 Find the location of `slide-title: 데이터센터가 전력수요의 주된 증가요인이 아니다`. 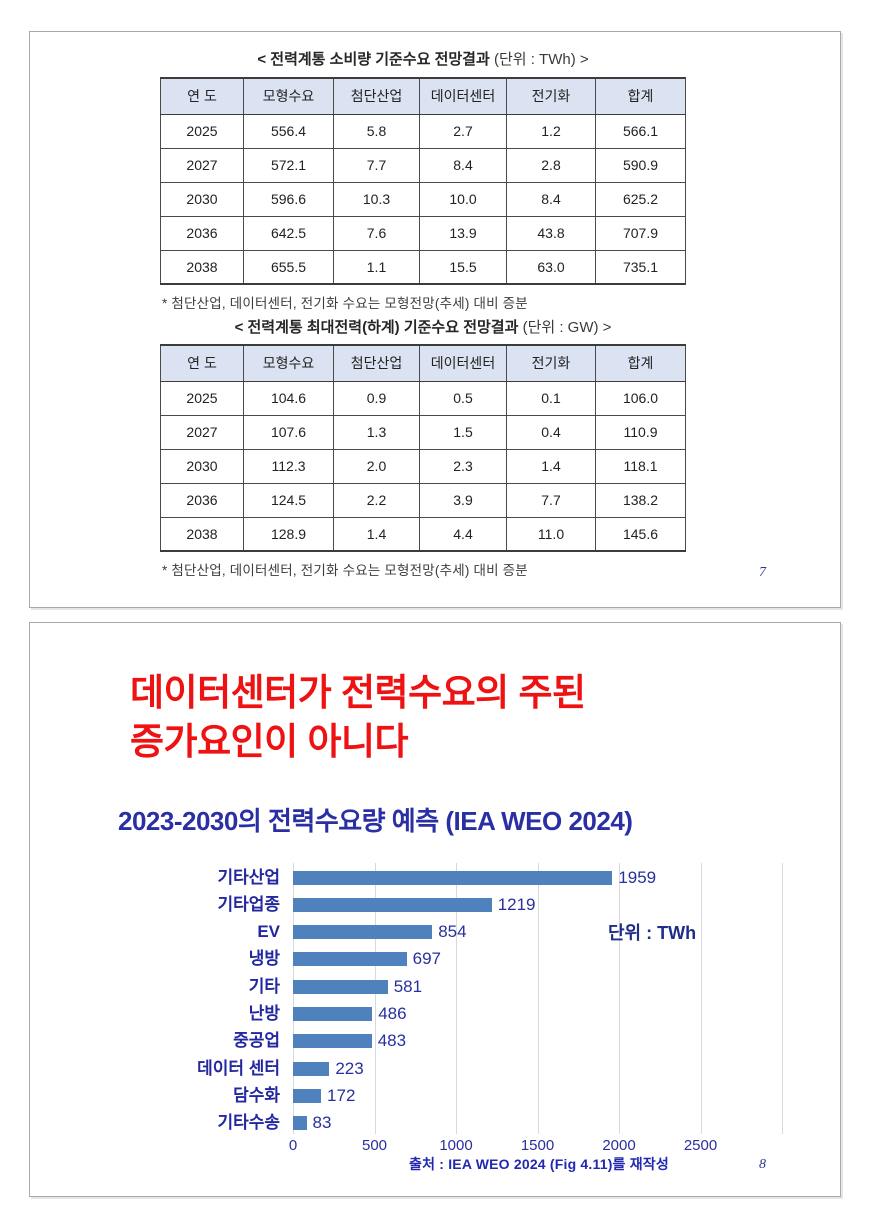

slide-title: 데이터센터가 전력수요의 주된 증가요인이 아니다 is located at coordinates (358, 718).